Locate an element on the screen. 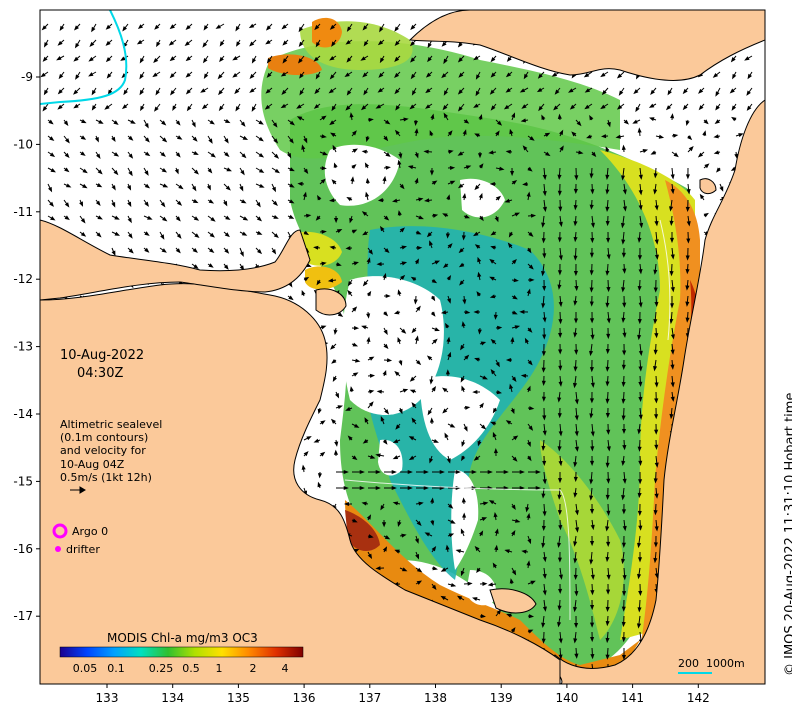 The image size is (792, 720). date-label: 10-Aug-2022 is located at coordinates (102, 356).